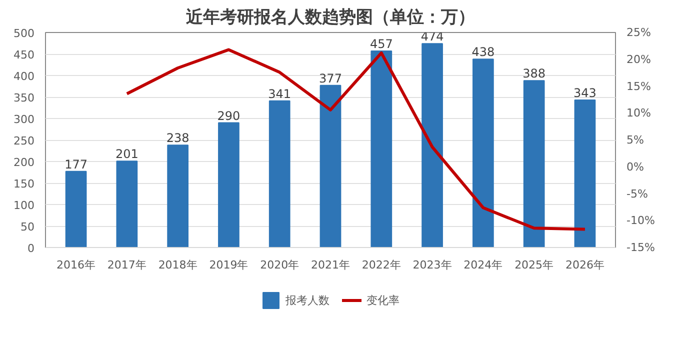 The height and width of the screenshot is (340, 686). I want to click on y2-tick-label: 25%, so click(638, 32).